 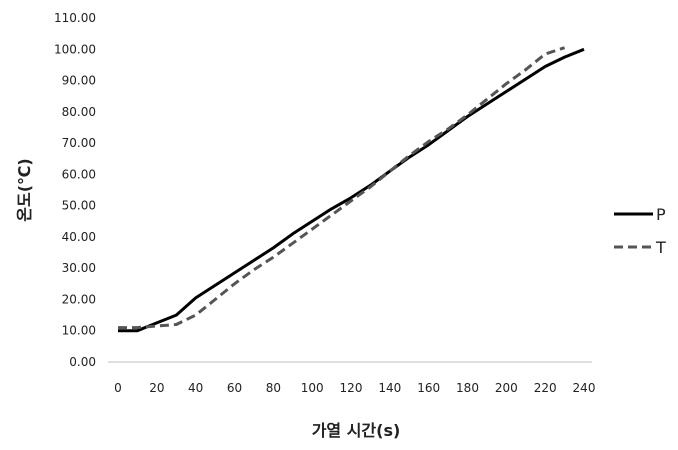 What do you see at coordinates (82, 362) in the screenshot?
I see `y-tick-label: 0.00` at bounding box center [82, 362].